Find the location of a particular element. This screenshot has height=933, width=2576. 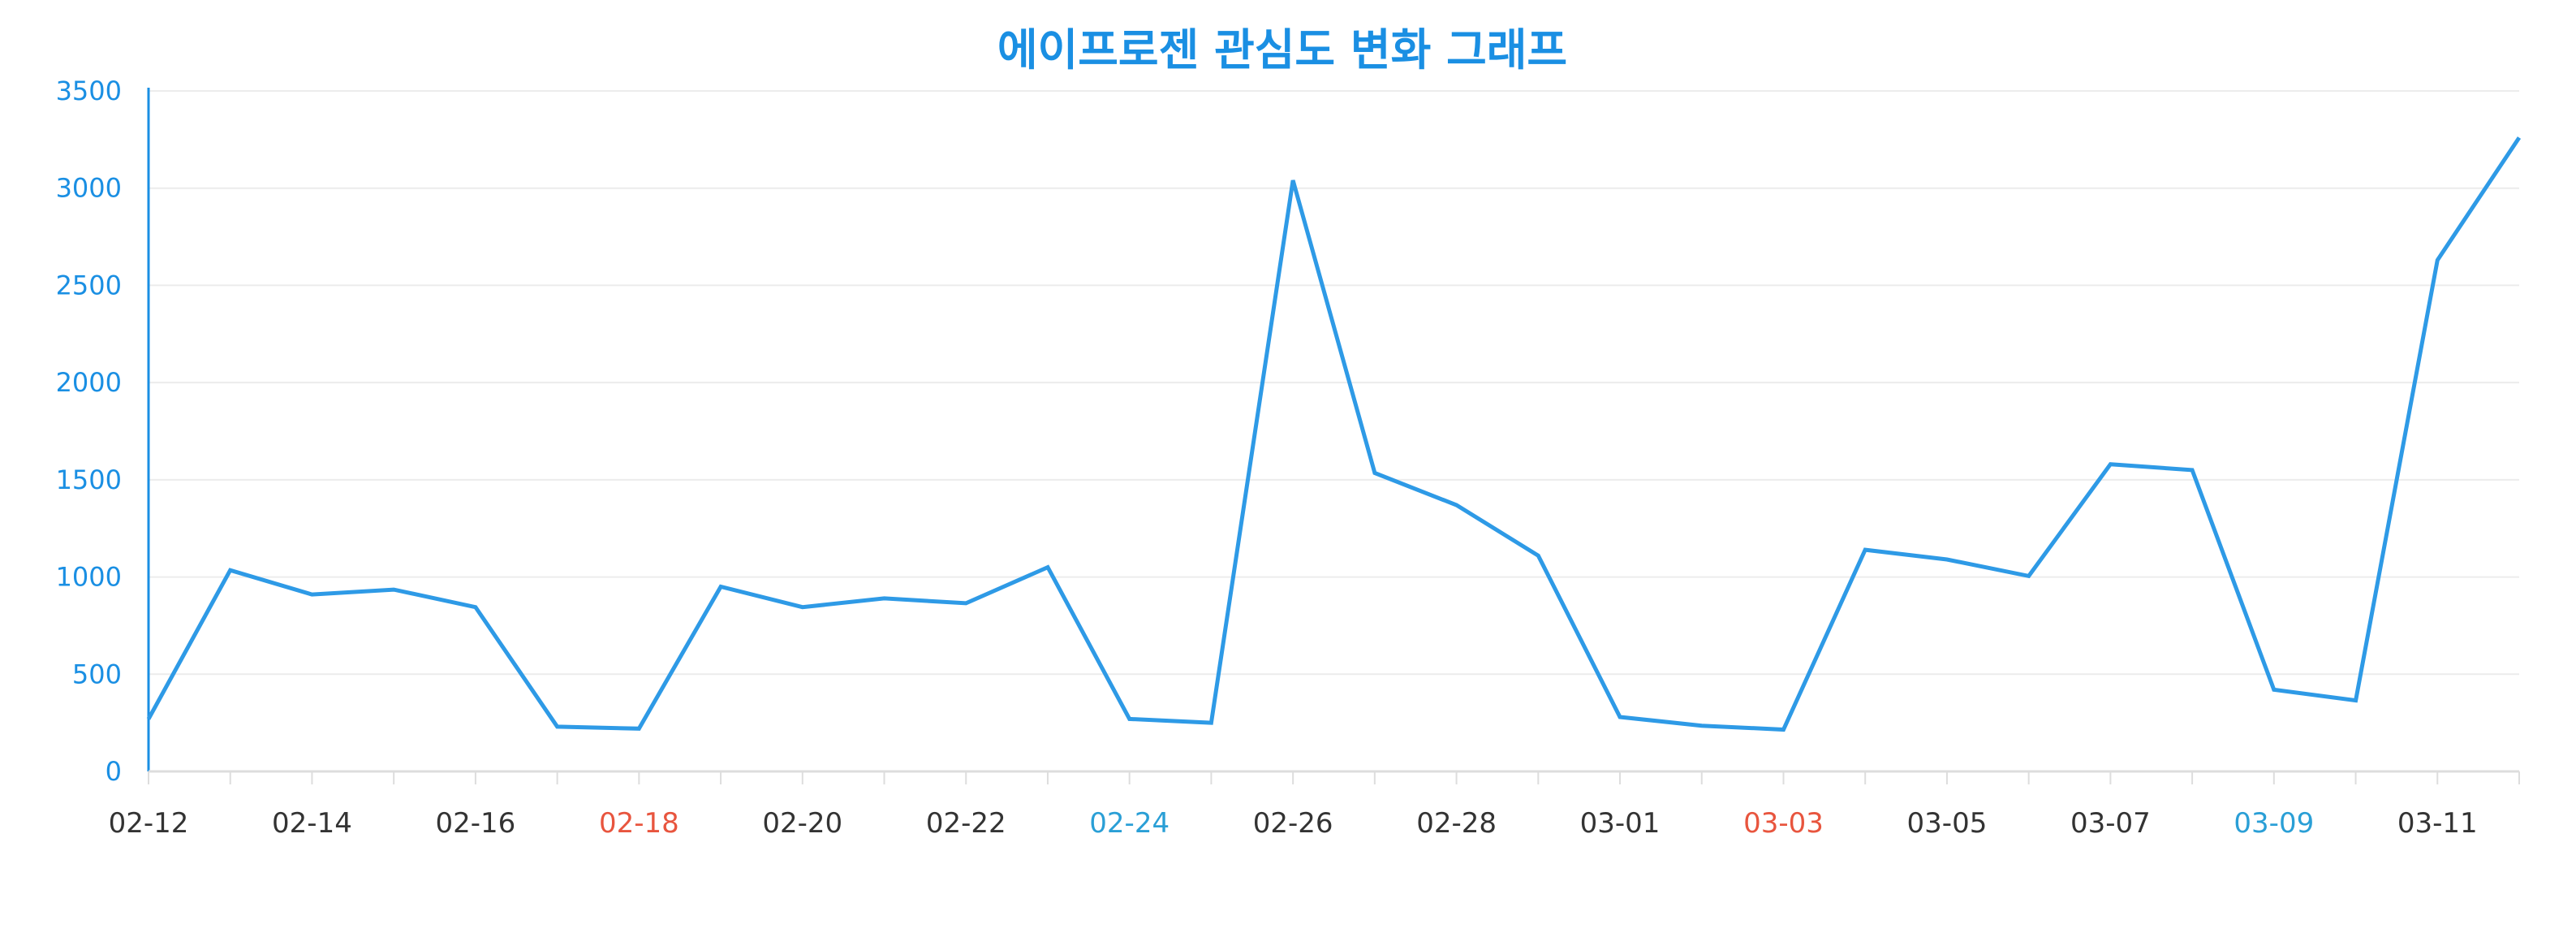

x-tick-label: 02-20 is located at coordinates (802, 823).